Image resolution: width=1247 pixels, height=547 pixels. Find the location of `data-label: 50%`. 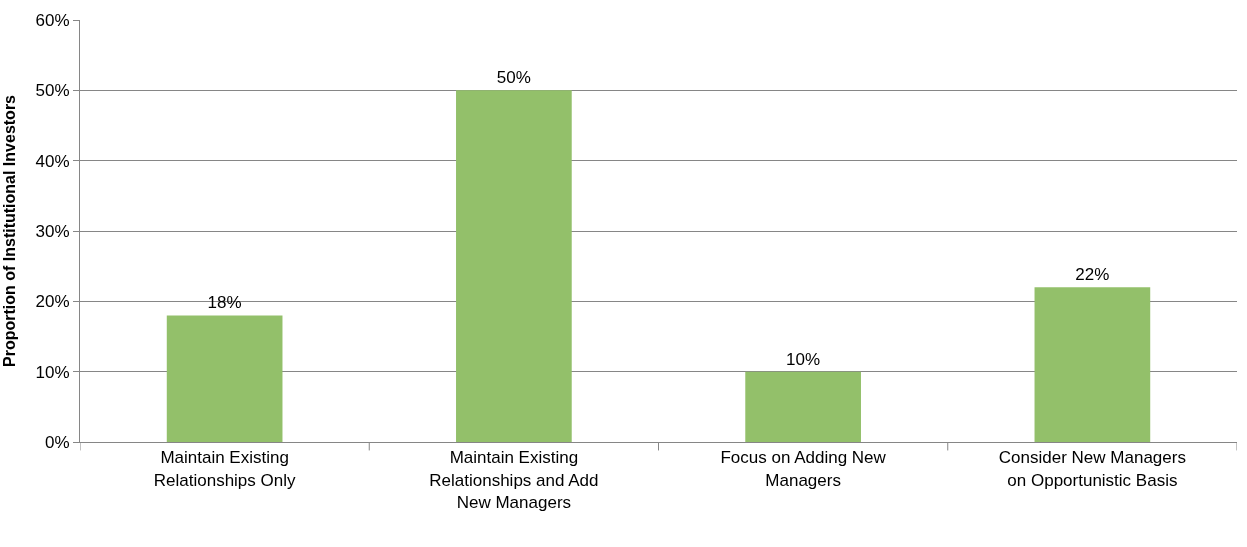

data-label: 50% is located at coordinates (513, 78).